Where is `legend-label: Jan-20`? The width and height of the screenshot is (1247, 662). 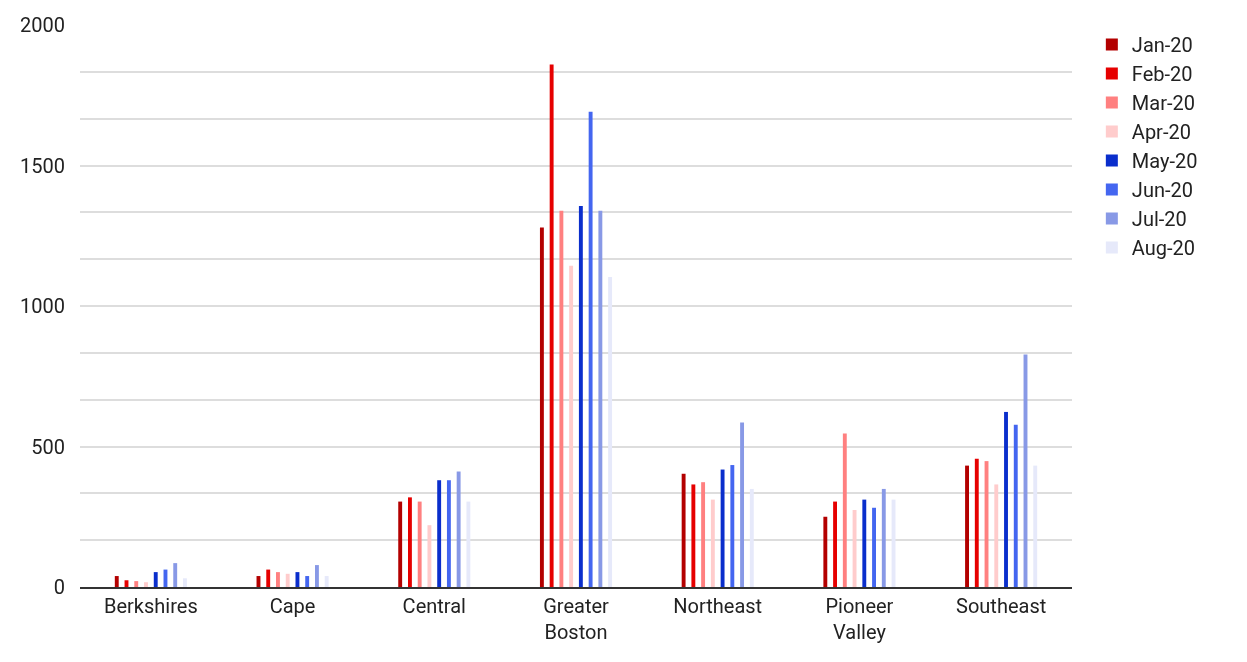
legend-label: Jan-20 is located at coordinates (1162, 45).